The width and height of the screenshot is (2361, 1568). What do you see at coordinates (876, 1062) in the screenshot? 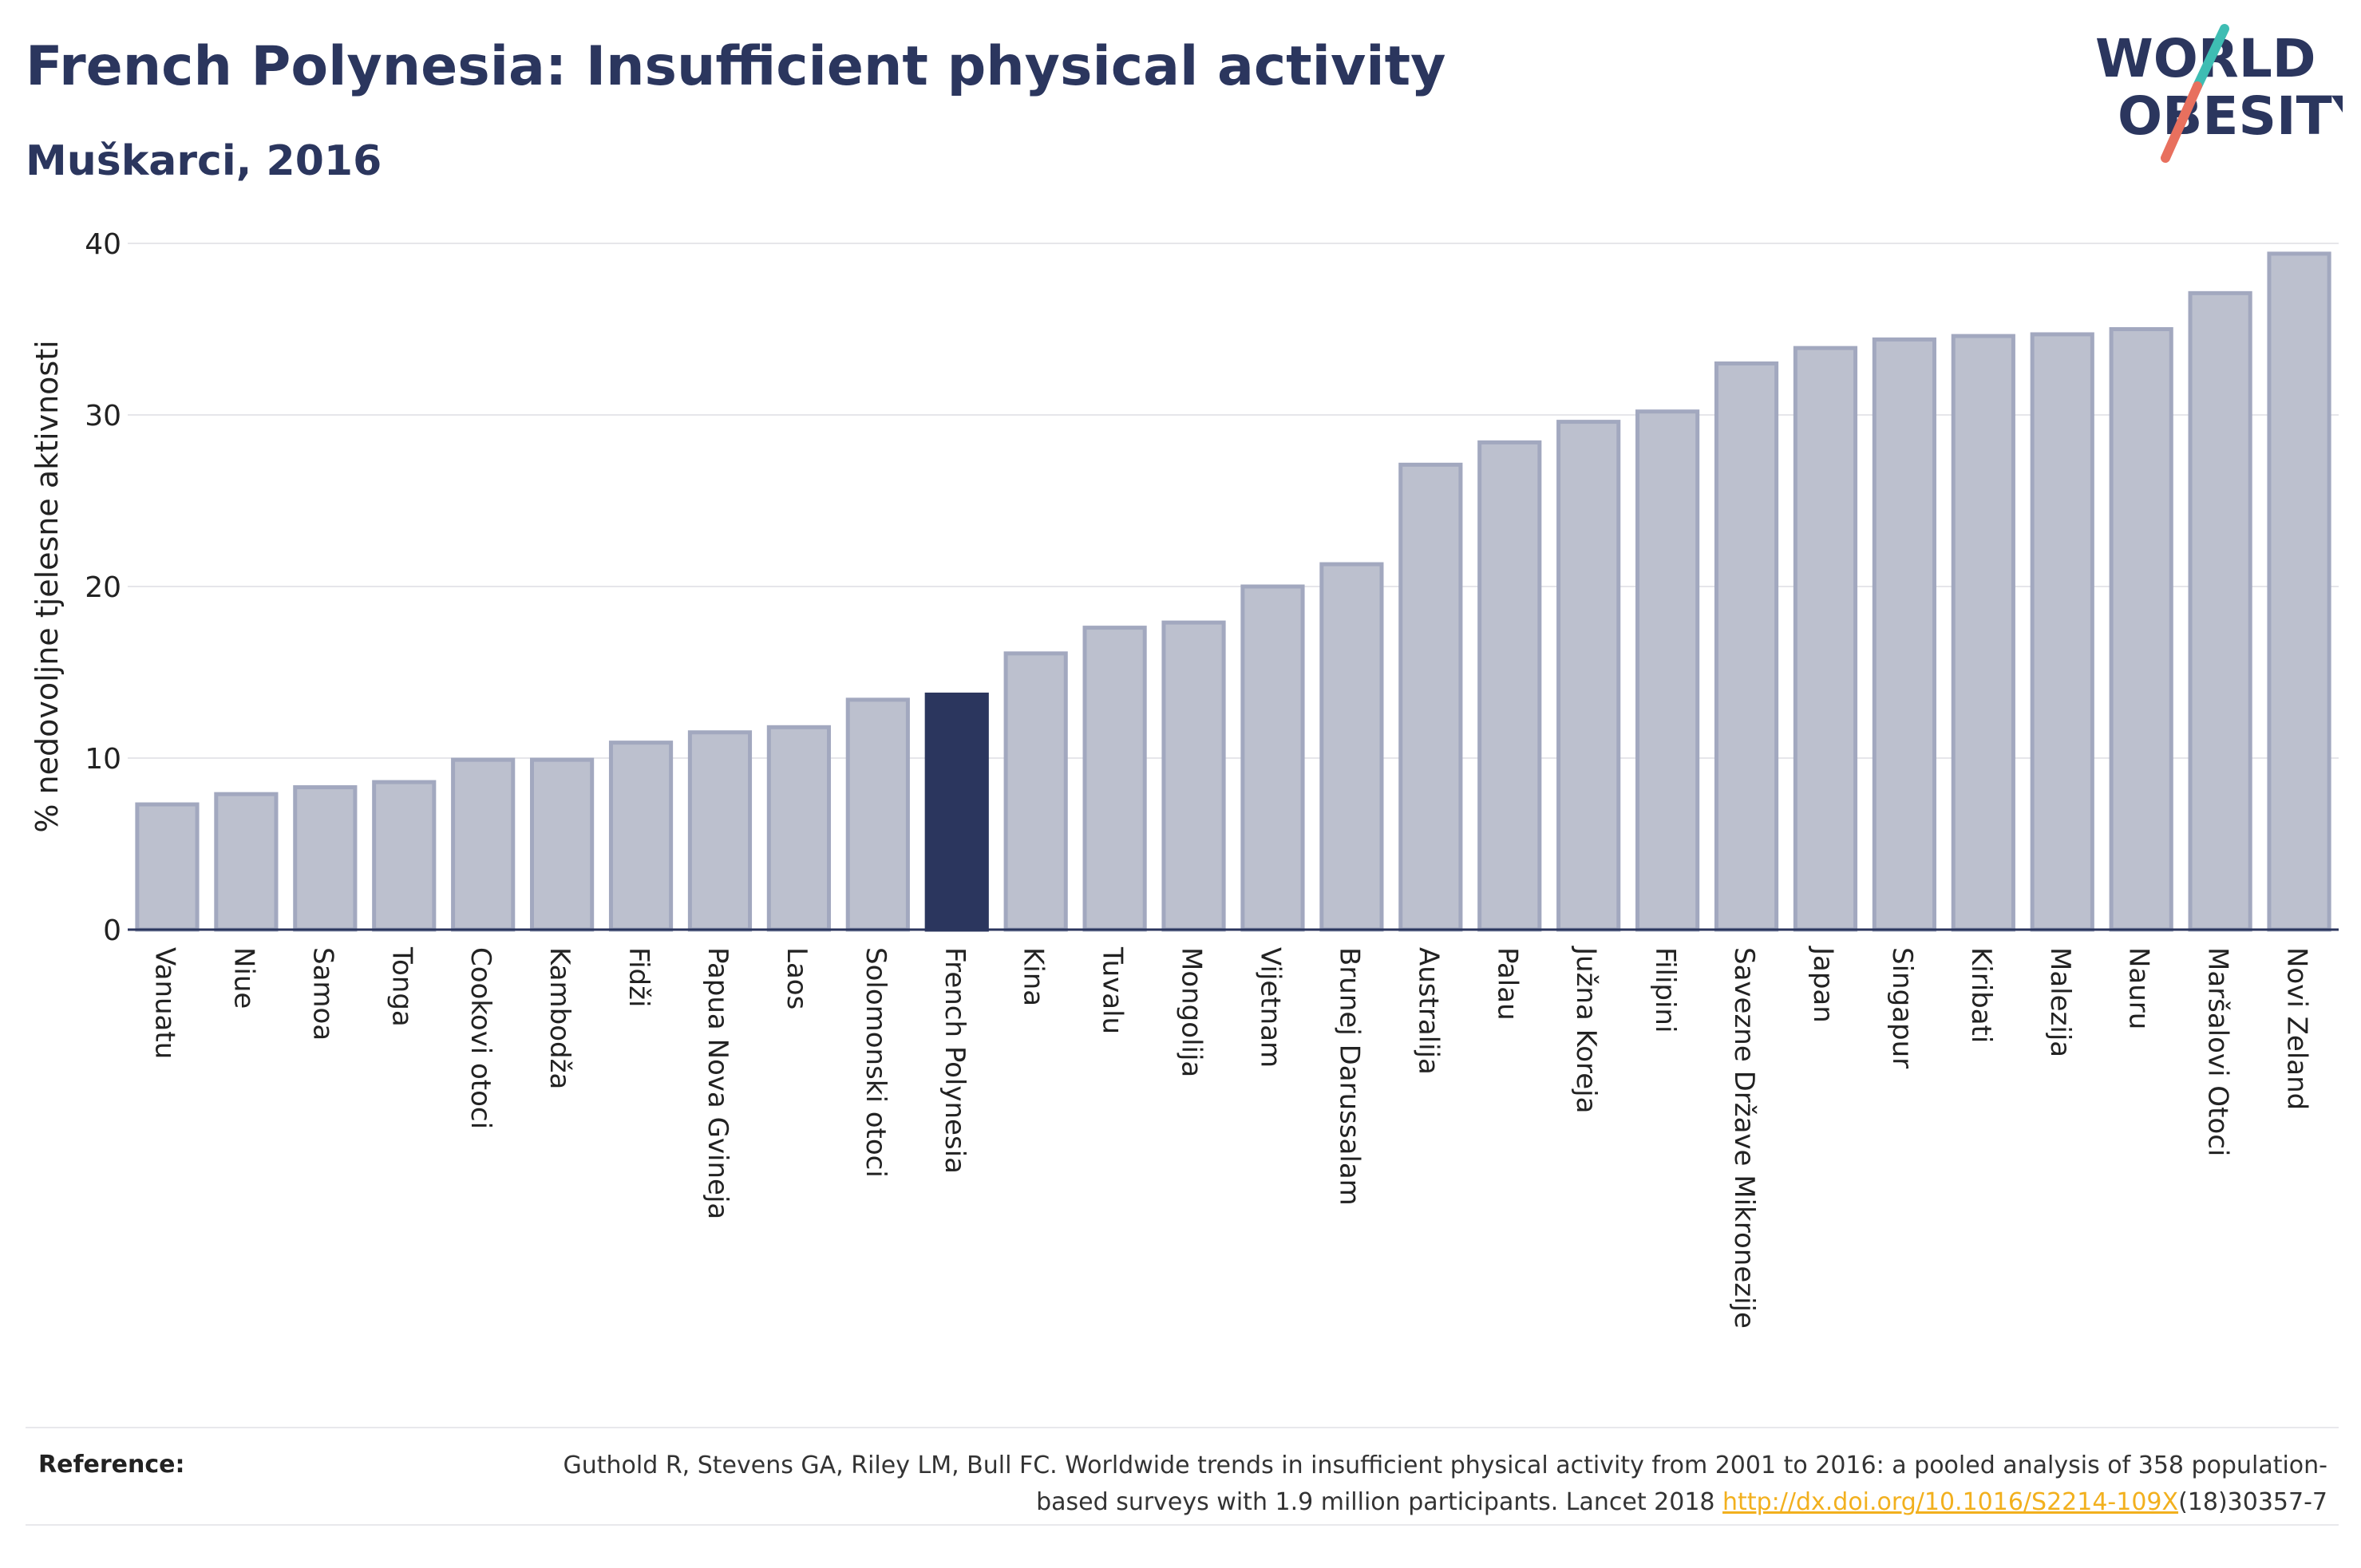
I see `x-tick-label: Solomonski otoci` at bounding box center [876, 1062].